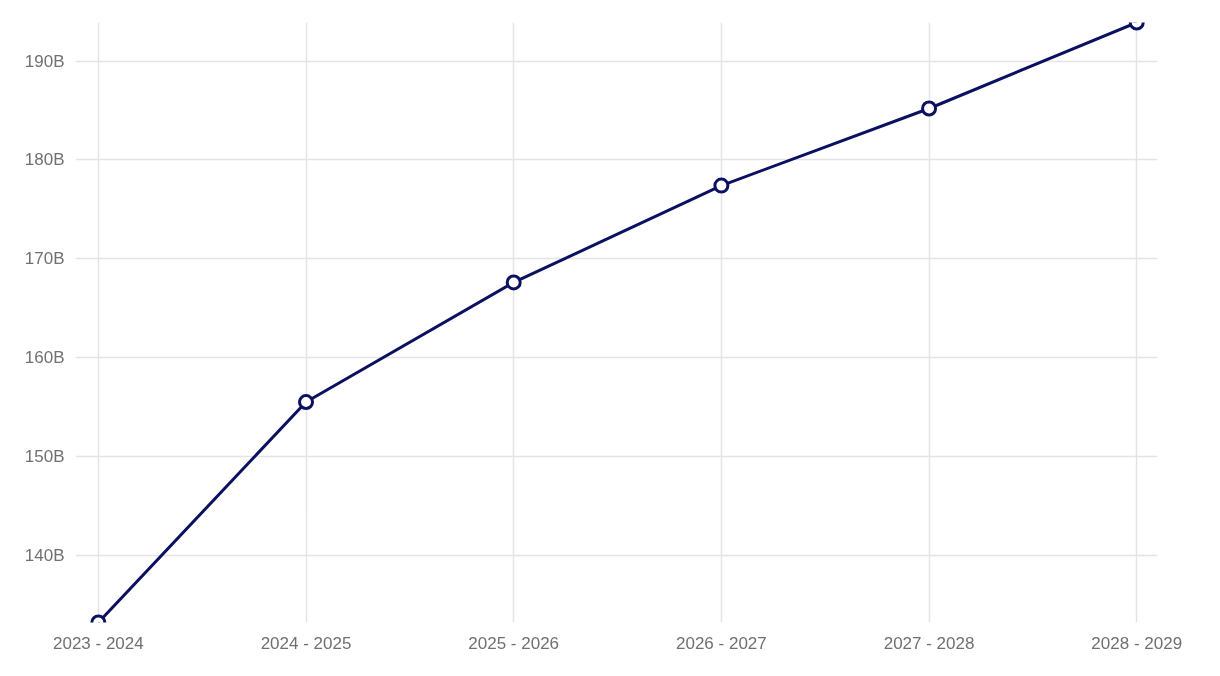 This screenshot has height=676, width=1220. What do you see at coordinates (98, 643) in the screenshot?
I see `x-tick-label: 2023 - 2024` at bounding box center [98, 643].